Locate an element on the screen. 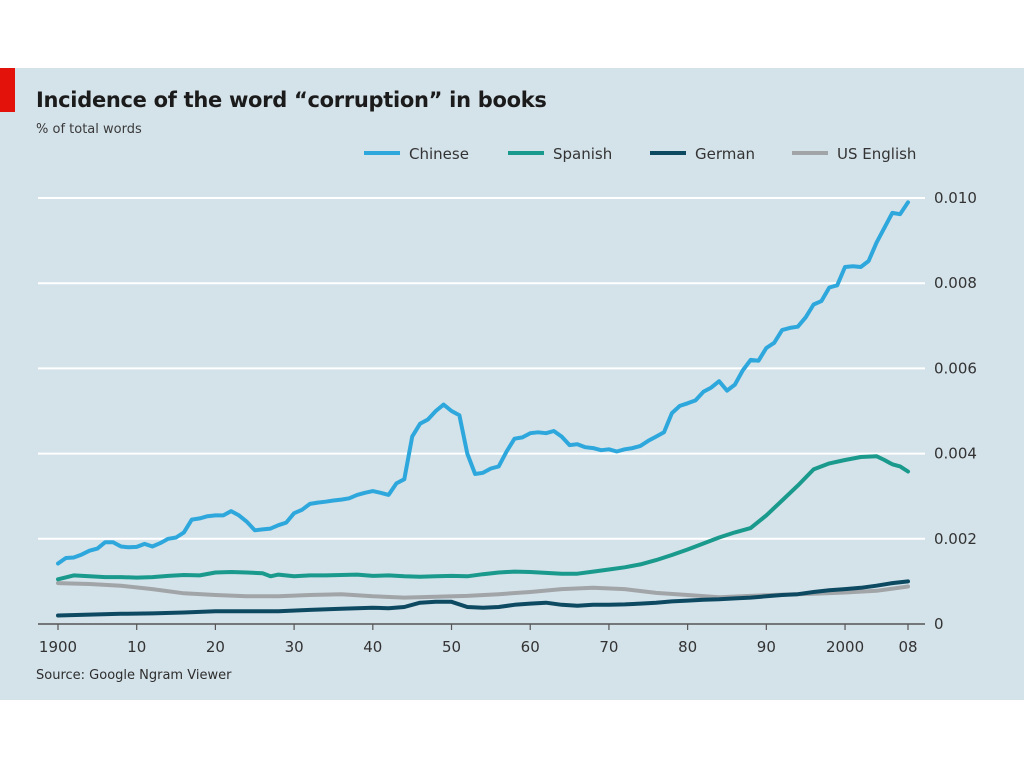 The height and width of the screenshot is (768, 1024). x-tick-label: 40 is located at coordinates (372, 647).